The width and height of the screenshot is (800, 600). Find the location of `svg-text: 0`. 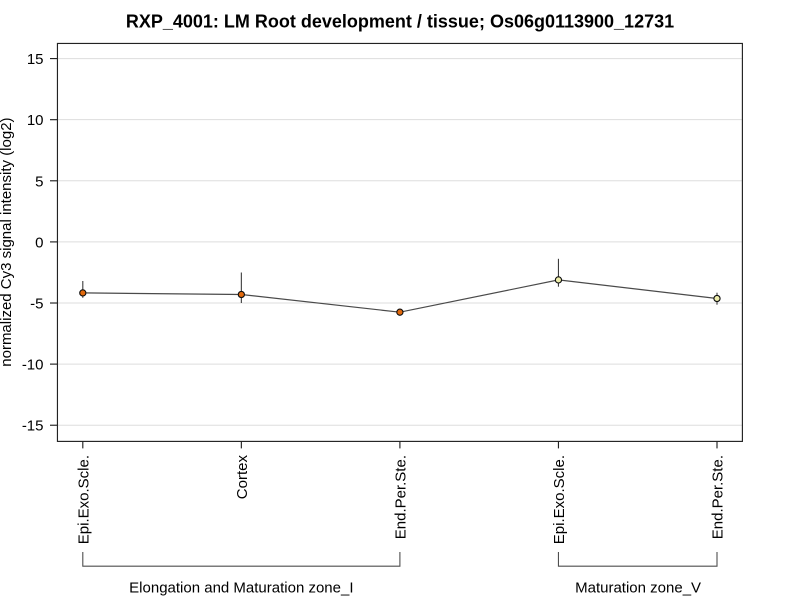

svg-text: 0 is located at coordinates (39, 242).